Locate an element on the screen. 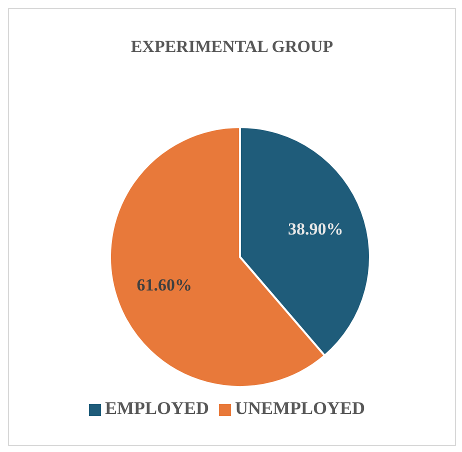  data-label: 38.90% is located at coordinates (316, 229).